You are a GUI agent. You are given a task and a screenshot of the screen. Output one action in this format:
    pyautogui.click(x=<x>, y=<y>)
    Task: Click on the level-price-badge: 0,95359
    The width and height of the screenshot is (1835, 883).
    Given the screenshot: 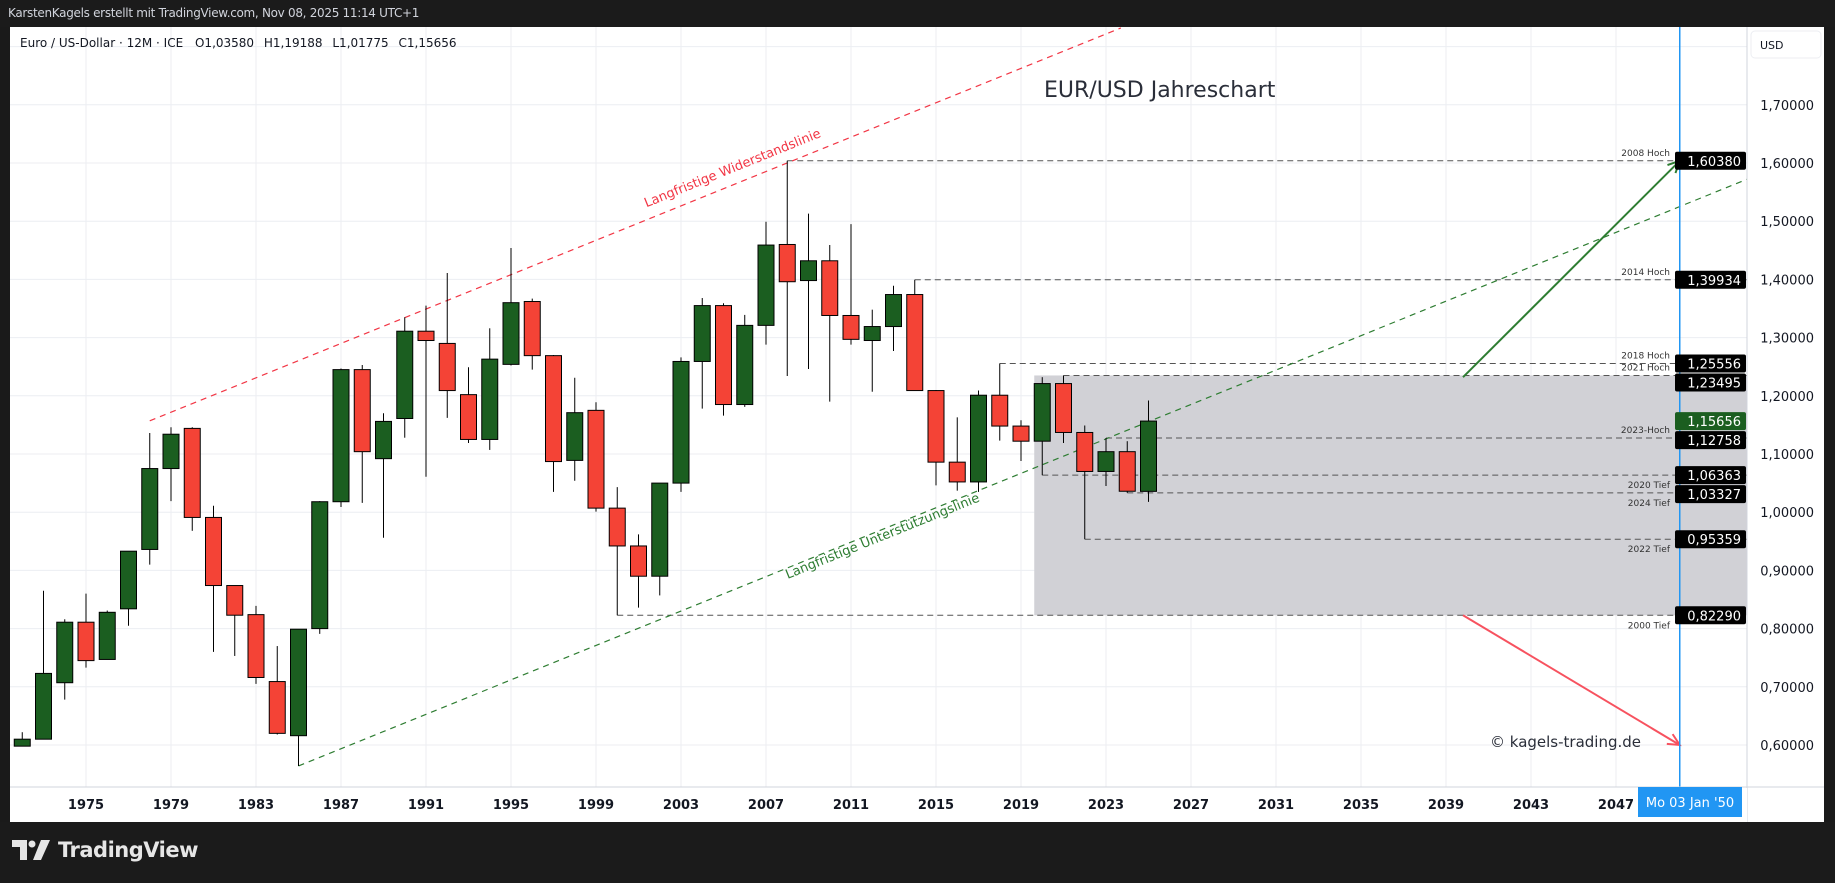 What is the action you would take?
    pyautogui.click(x=1710, y=539)
    